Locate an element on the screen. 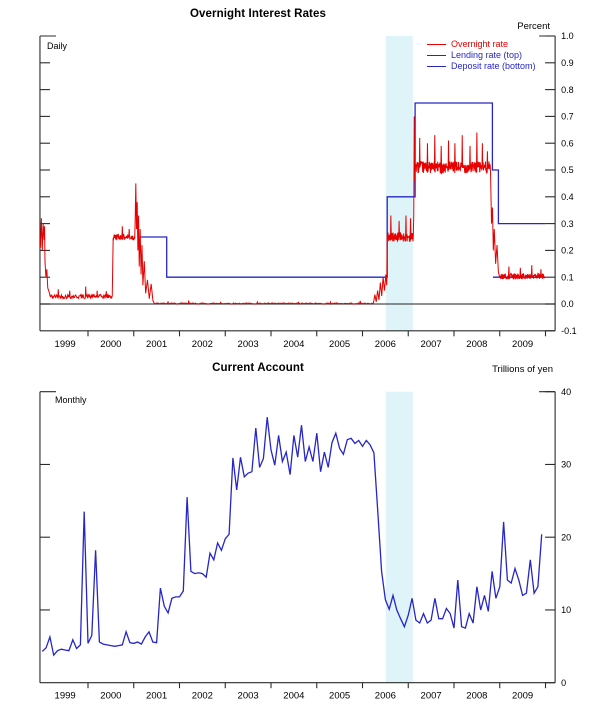  y-tick-label: 0.8 is located at coordinates (567, 90).